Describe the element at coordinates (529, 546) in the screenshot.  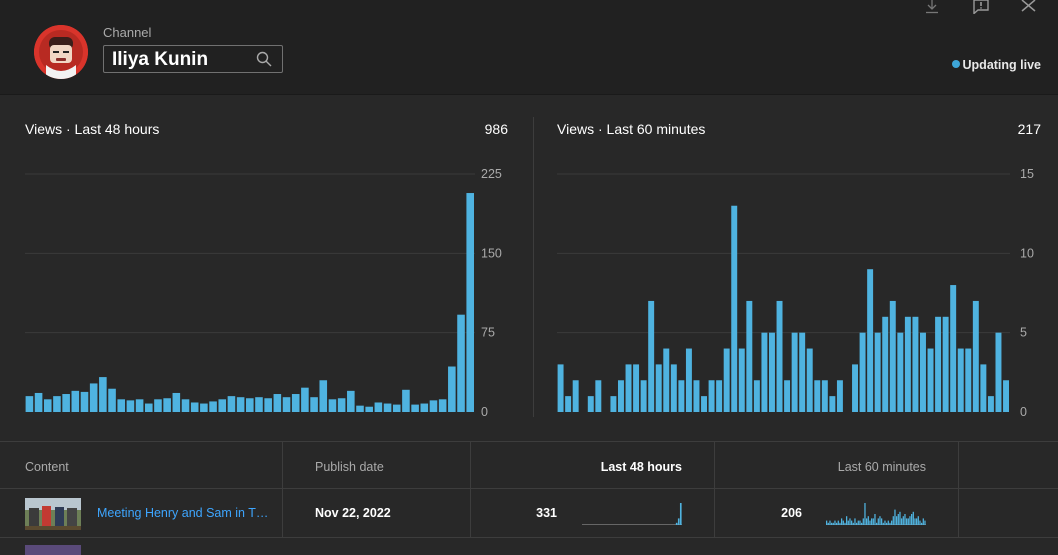
I see `table-row` at that location.